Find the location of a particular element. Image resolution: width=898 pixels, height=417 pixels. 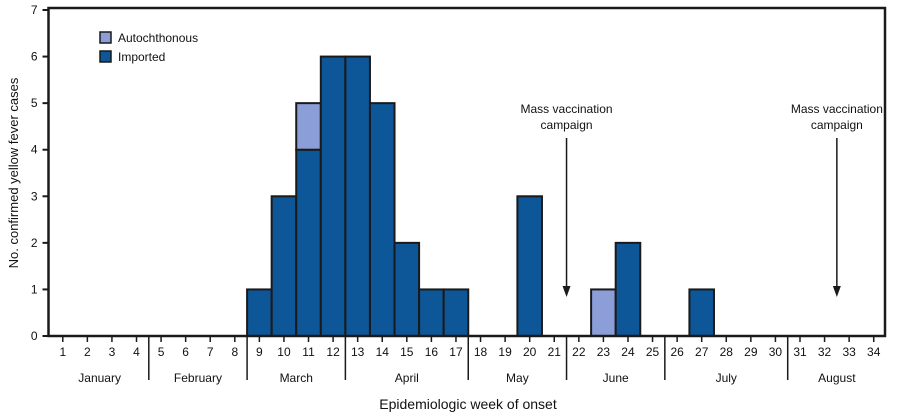

month-label-may: May is located at coordinates (517, 378).